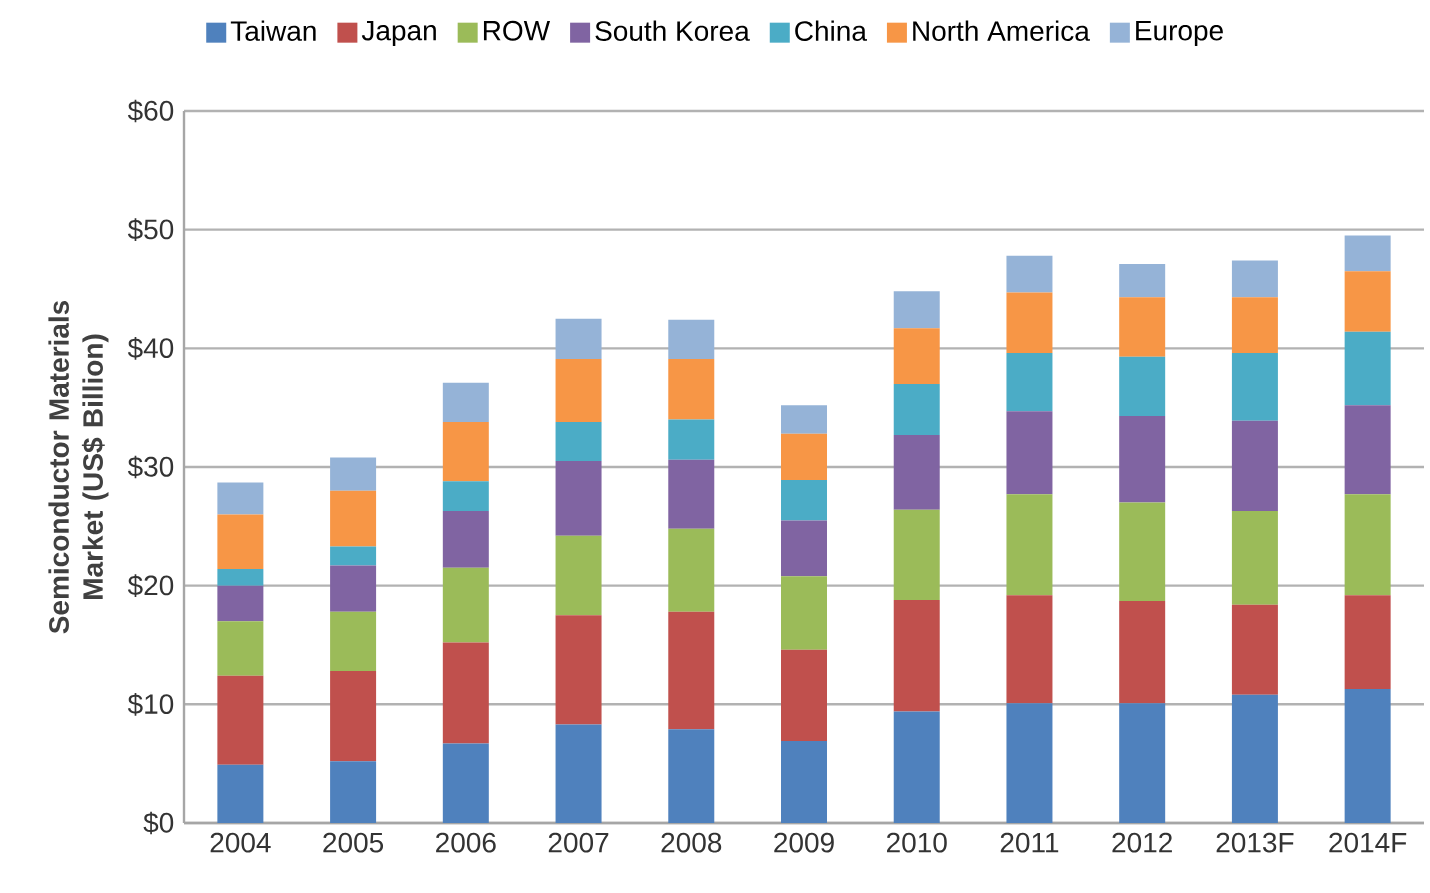 The width and height of the screenshot is (1430, 893). Describe the element at coordinates (578, 842) in the screenshot. I see `x-tick-label: 2007` at that location.